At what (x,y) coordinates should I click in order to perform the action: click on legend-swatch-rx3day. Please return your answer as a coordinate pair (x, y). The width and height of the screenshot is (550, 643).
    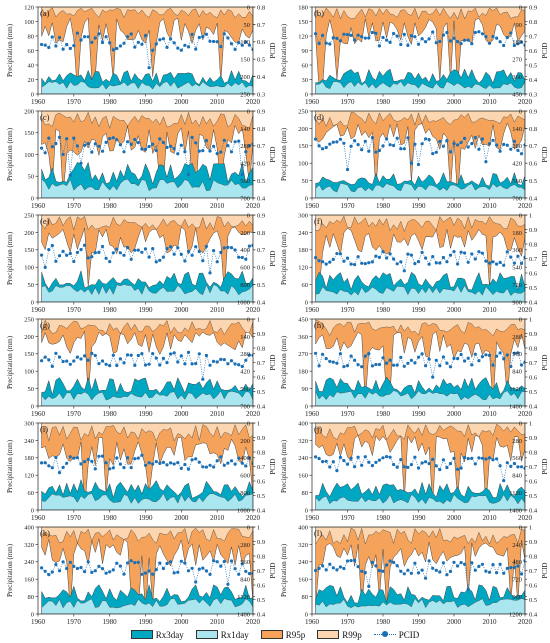
    Looking at the image, I should click on (141, 634).